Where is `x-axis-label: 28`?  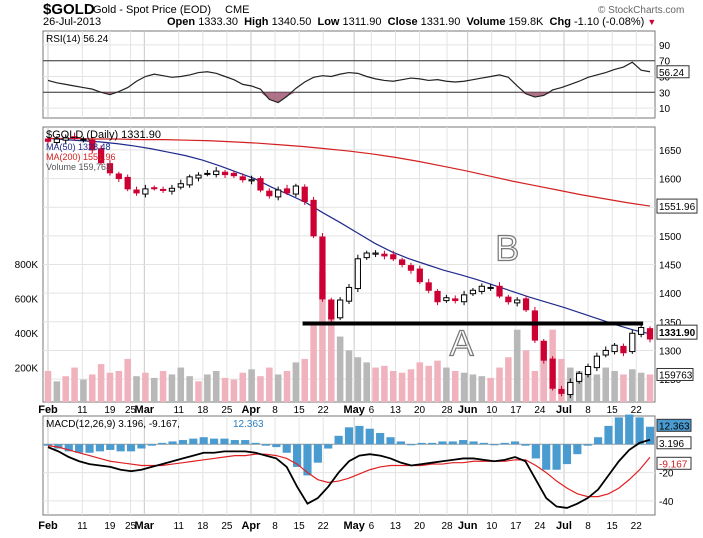
x-axis-label: 28 is located at coordinates (447, 526).